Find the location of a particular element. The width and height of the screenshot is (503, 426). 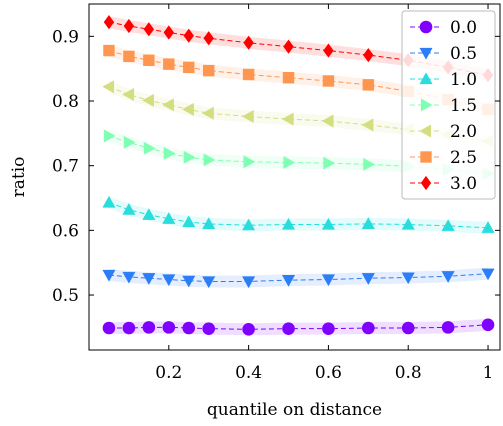

x-tick-label-3: 0.8 is located at coordinates (408, 373).